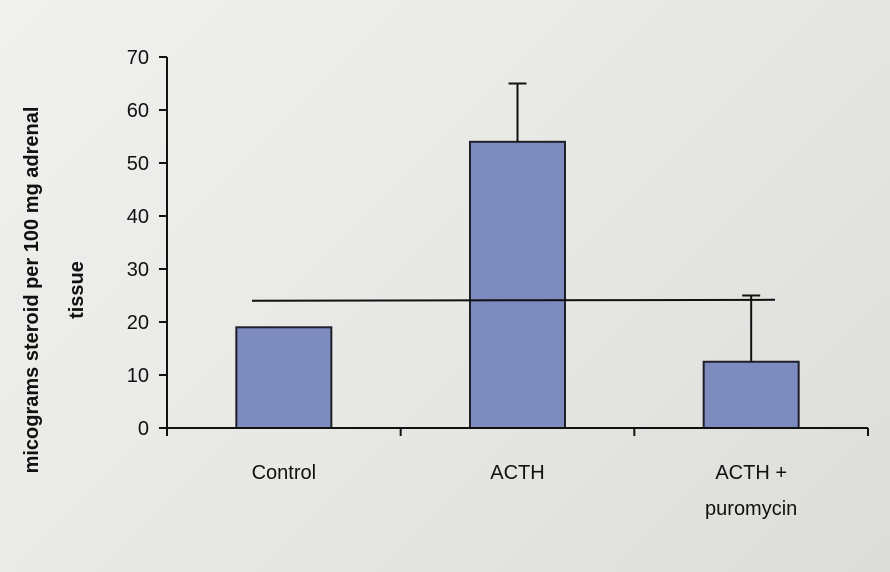 Image resolution: width=890 pixels, height=572 pixels. What do you see at coordinates (751, 509) in the screenshot?
I see `category-label: puromycin` at bounding box center [751, 509].